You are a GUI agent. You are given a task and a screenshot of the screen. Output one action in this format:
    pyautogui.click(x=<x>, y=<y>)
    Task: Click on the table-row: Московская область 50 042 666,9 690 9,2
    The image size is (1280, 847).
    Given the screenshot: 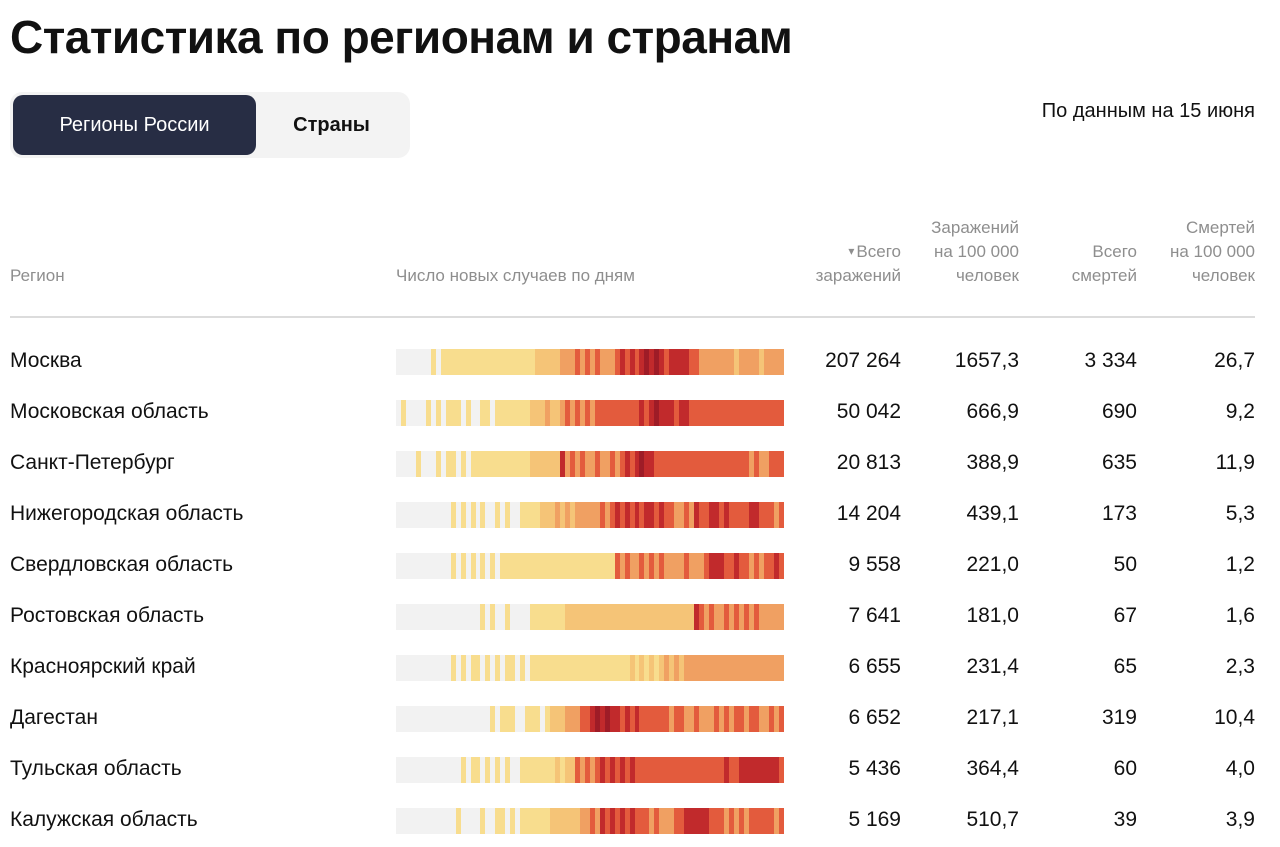 What is the action you would take?
    pyautogui.click(x=632, y=412)
    